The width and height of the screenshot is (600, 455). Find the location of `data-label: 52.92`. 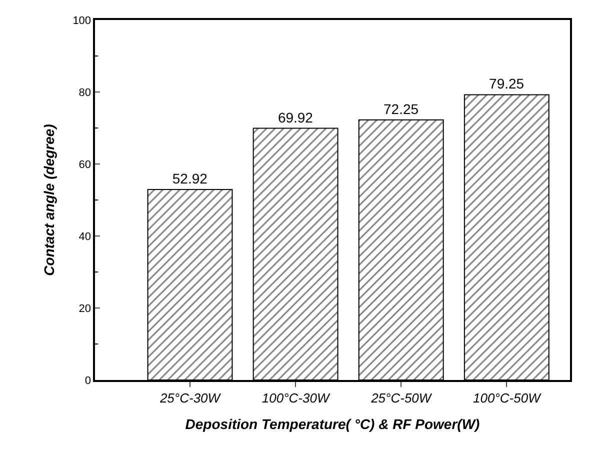

data-label: 52.92 is located at coordinates (190, 178).